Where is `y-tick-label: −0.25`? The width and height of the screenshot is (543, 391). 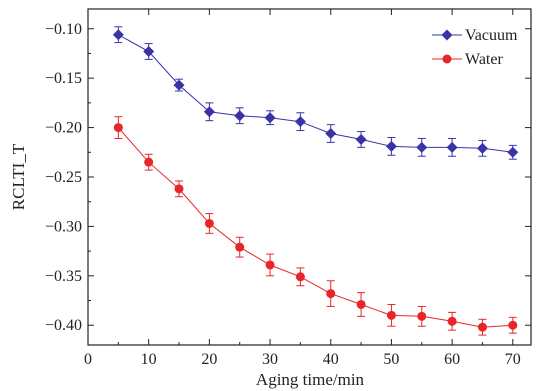
y-tick-label: −0.25 is located at coordinates (63, 177).